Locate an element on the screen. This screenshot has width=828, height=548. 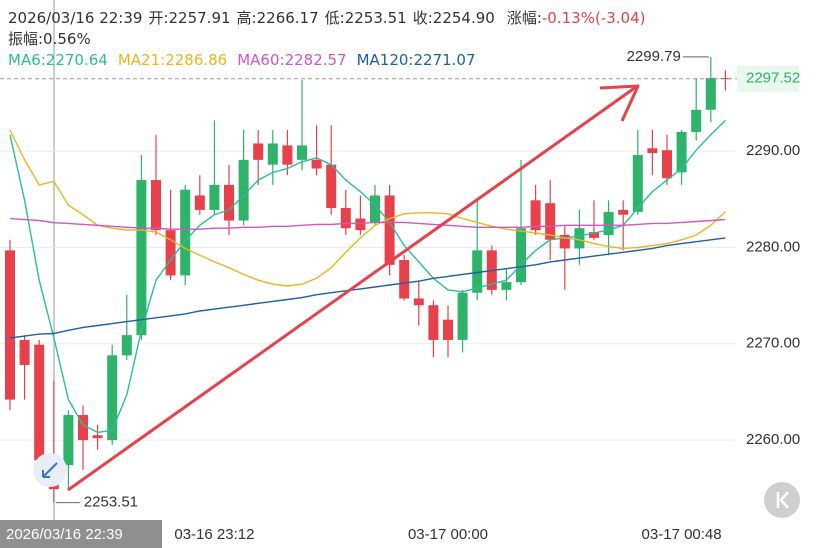
legend-entry: MA120:2271.07 is located at coordinates (416, 60).